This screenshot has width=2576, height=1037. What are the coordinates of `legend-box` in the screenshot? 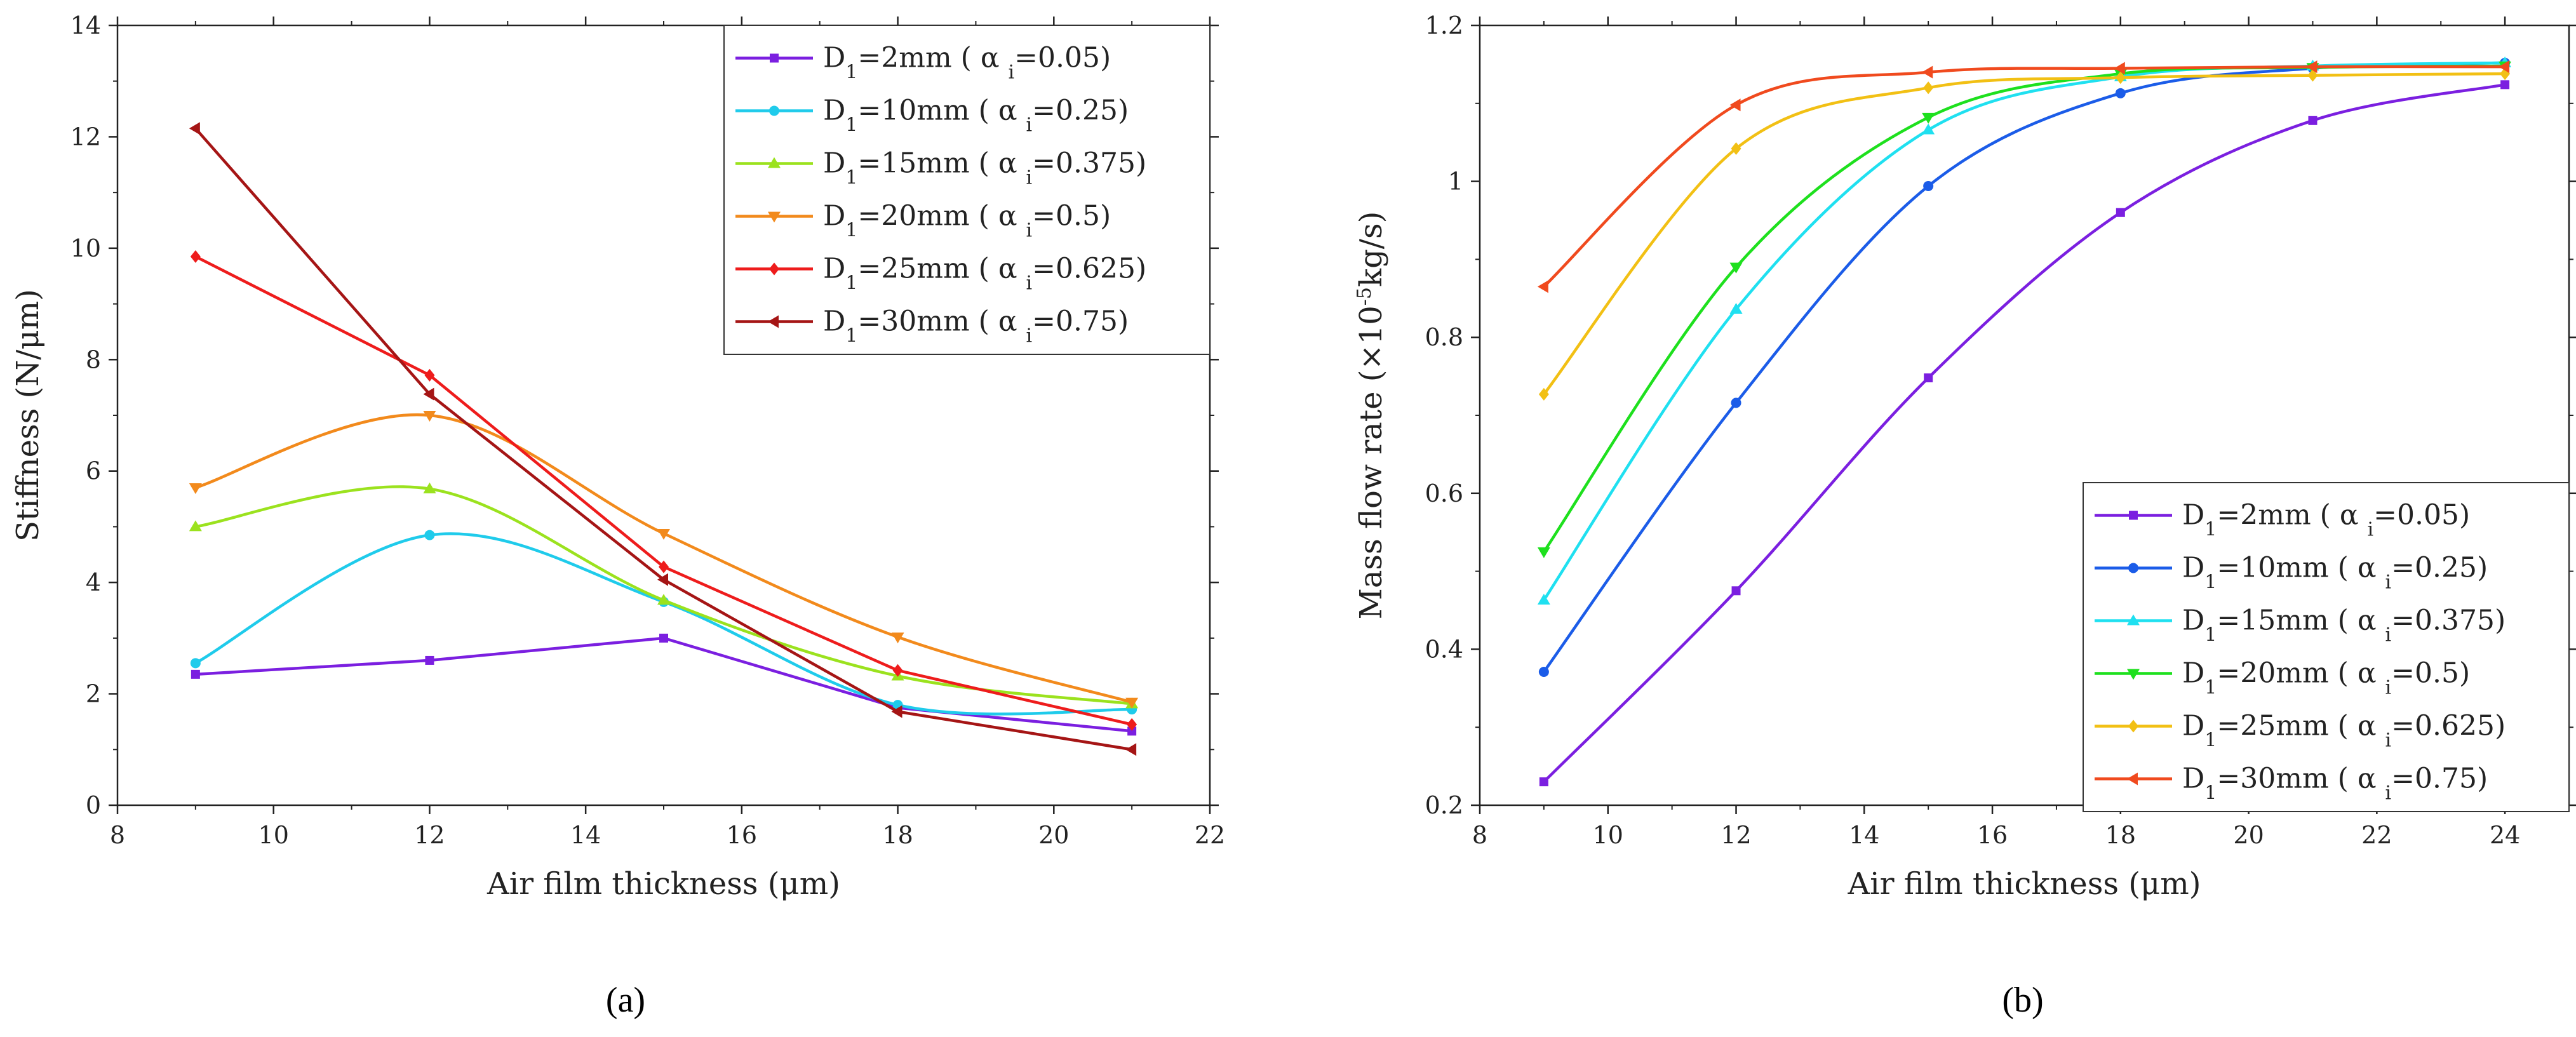 It's located at (967, 190).